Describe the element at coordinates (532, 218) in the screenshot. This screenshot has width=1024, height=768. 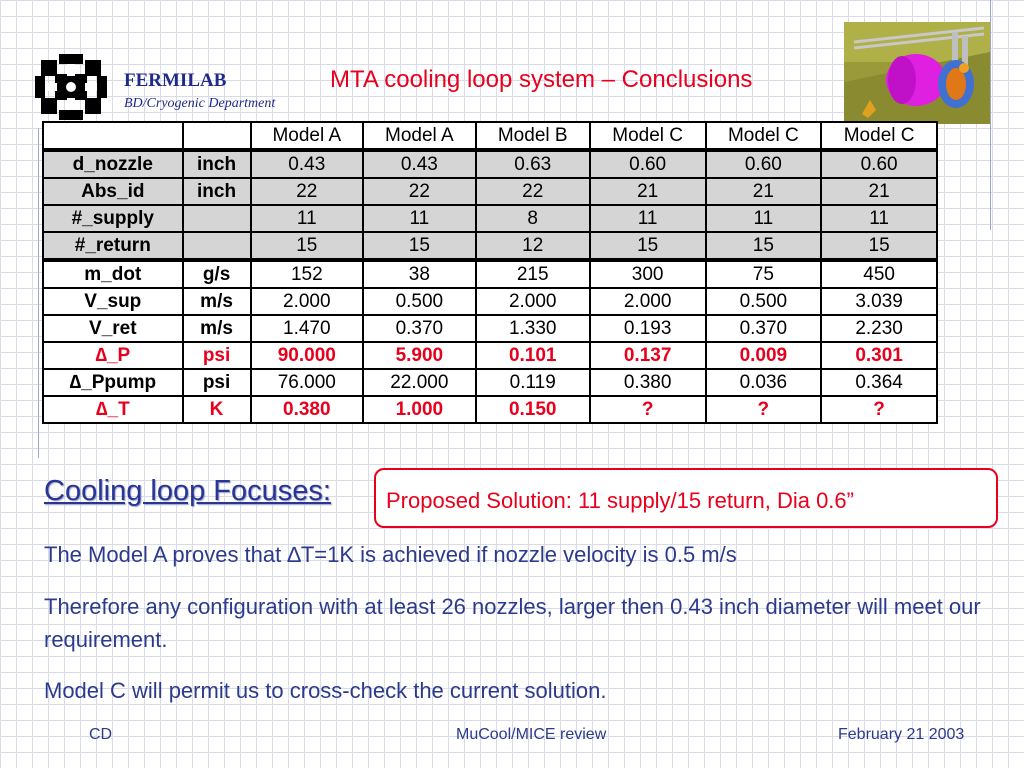
I see `table-cell: 8` at that location.